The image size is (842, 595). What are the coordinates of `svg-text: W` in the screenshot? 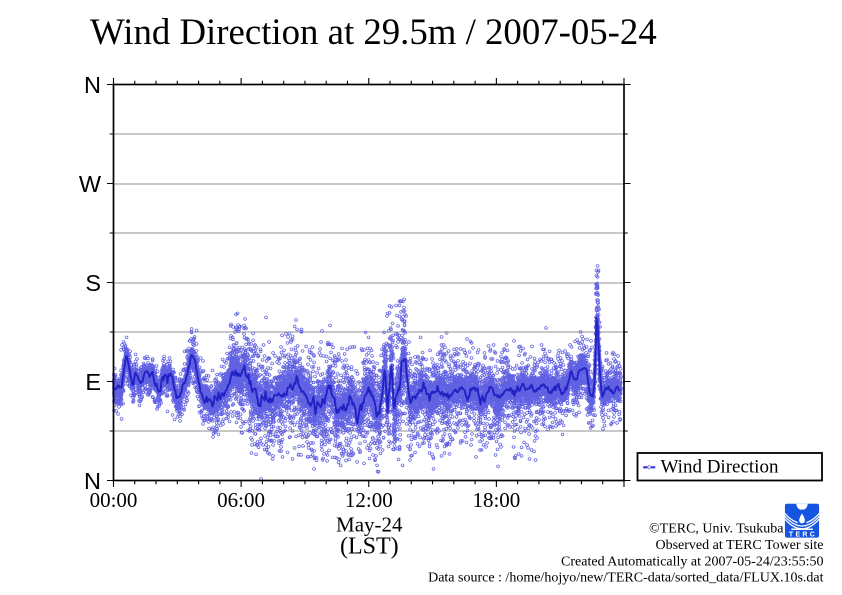 It's located at (90, 184).